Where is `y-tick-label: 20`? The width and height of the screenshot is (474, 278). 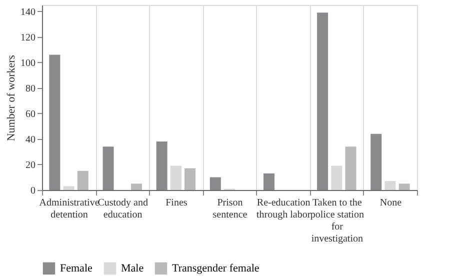
y-tick-label: 20 is located at coordinates (31, 165).